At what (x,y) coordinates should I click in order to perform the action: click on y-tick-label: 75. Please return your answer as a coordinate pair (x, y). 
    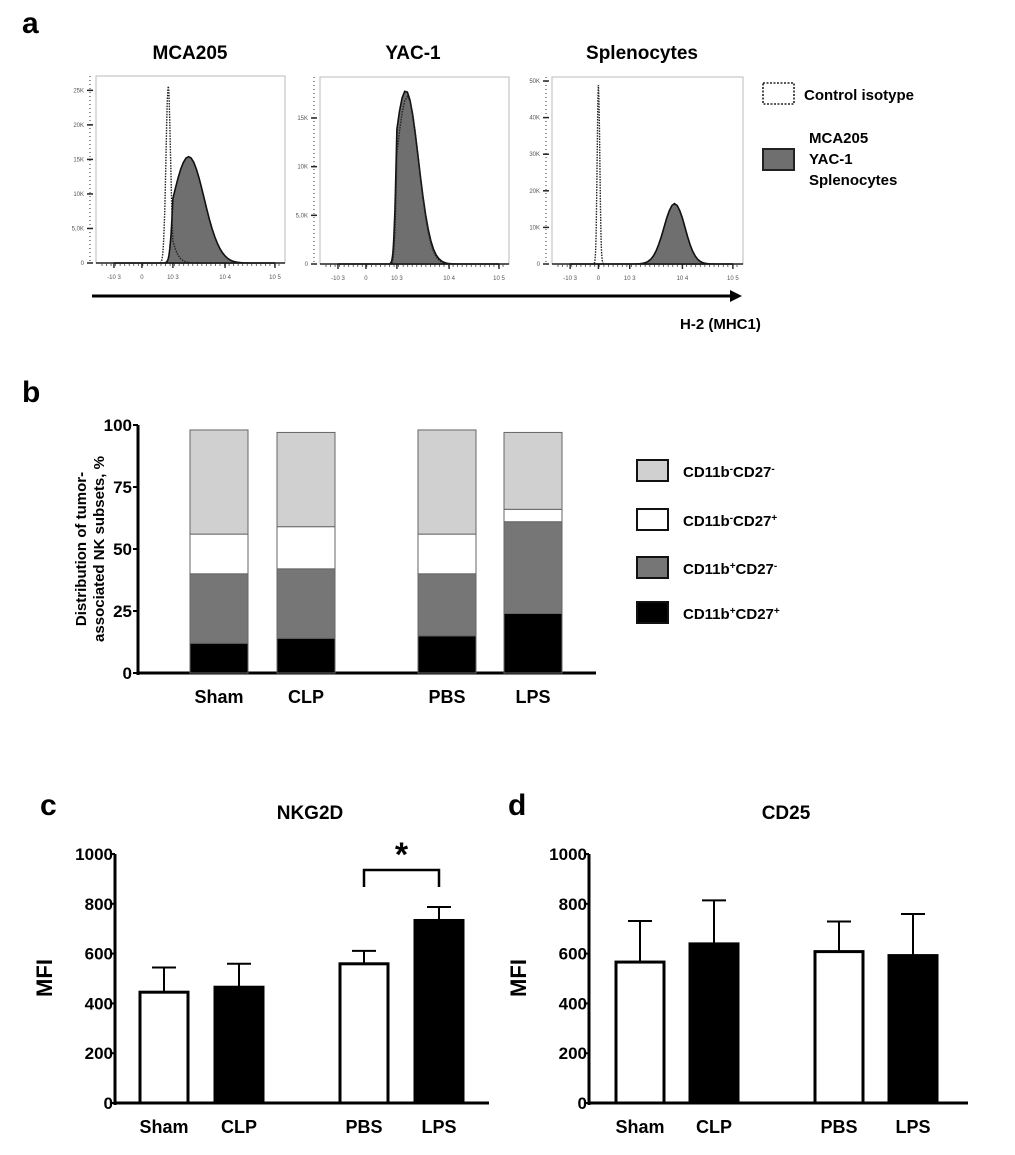
    Looking at the image, I should click on (122, 487).